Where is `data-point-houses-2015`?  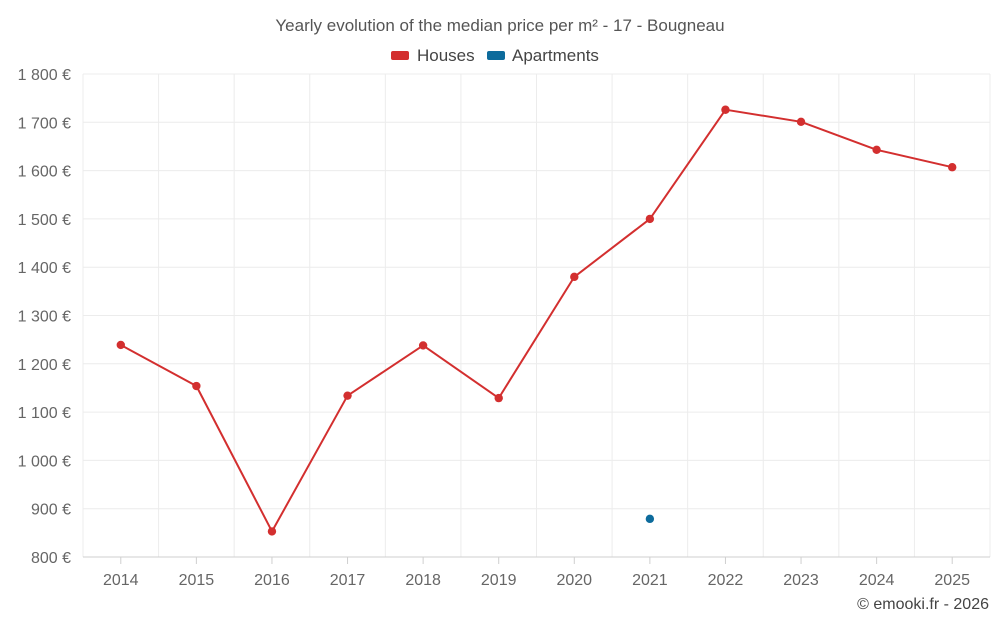
data-point-houses-2015 is located at coordinates (196, 386).